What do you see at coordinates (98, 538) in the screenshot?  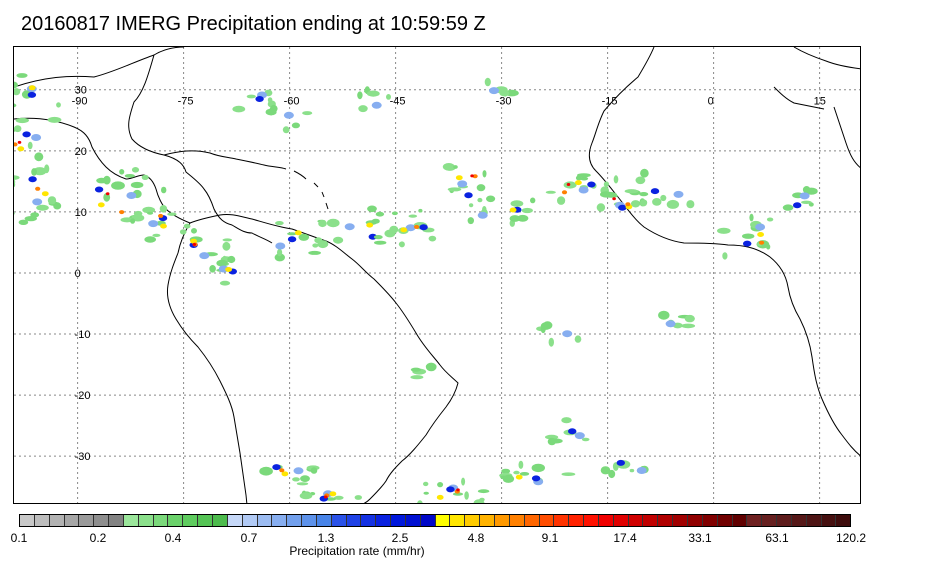 I see `colorbar-tick-label: 0.2` at bounding box center [98, 538].